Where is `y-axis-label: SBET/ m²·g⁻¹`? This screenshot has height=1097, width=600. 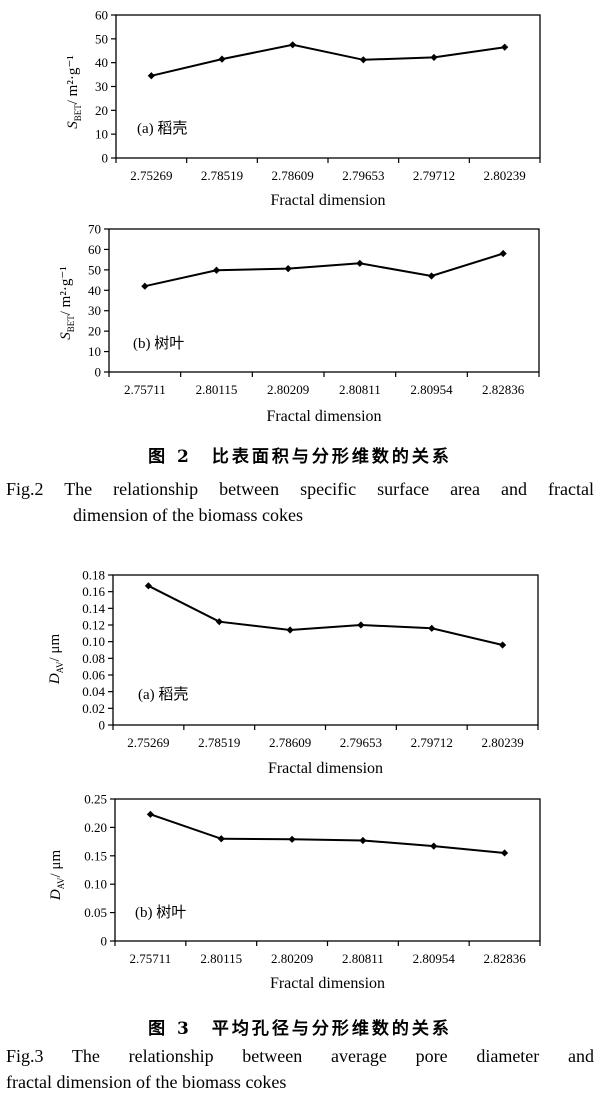 y-axis-label: SBET/ m²·g⁻¹ is located at coordinates (67, 303).